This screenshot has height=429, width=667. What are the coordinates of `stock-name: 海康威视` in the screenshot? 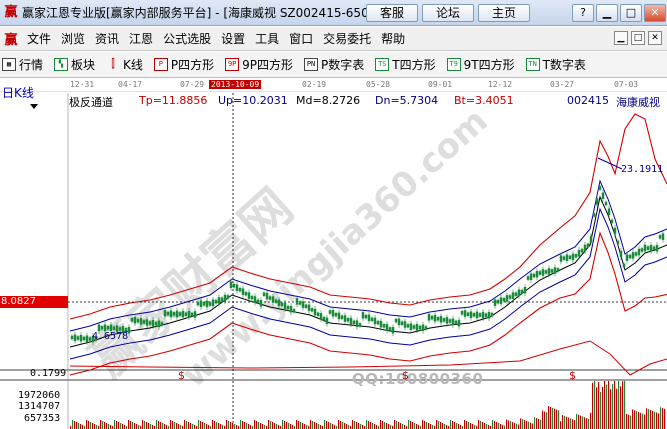 It's located at (638, 102).